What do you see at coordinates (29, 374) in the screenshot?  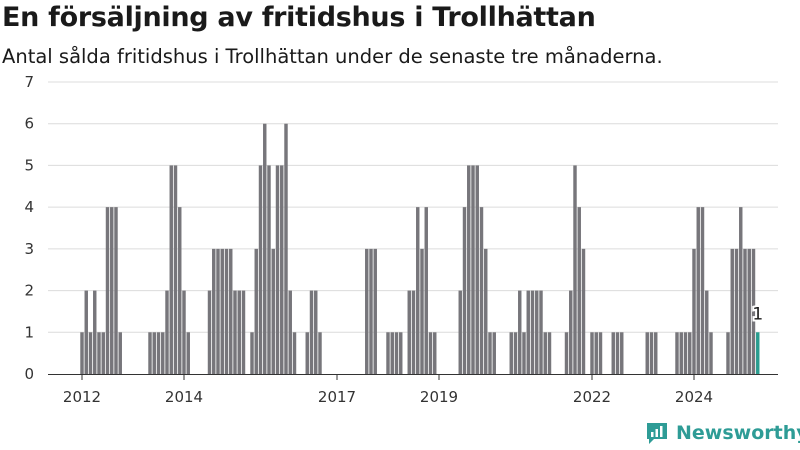 I see `y-tick-label: 0` at bounding box center [29, 374].